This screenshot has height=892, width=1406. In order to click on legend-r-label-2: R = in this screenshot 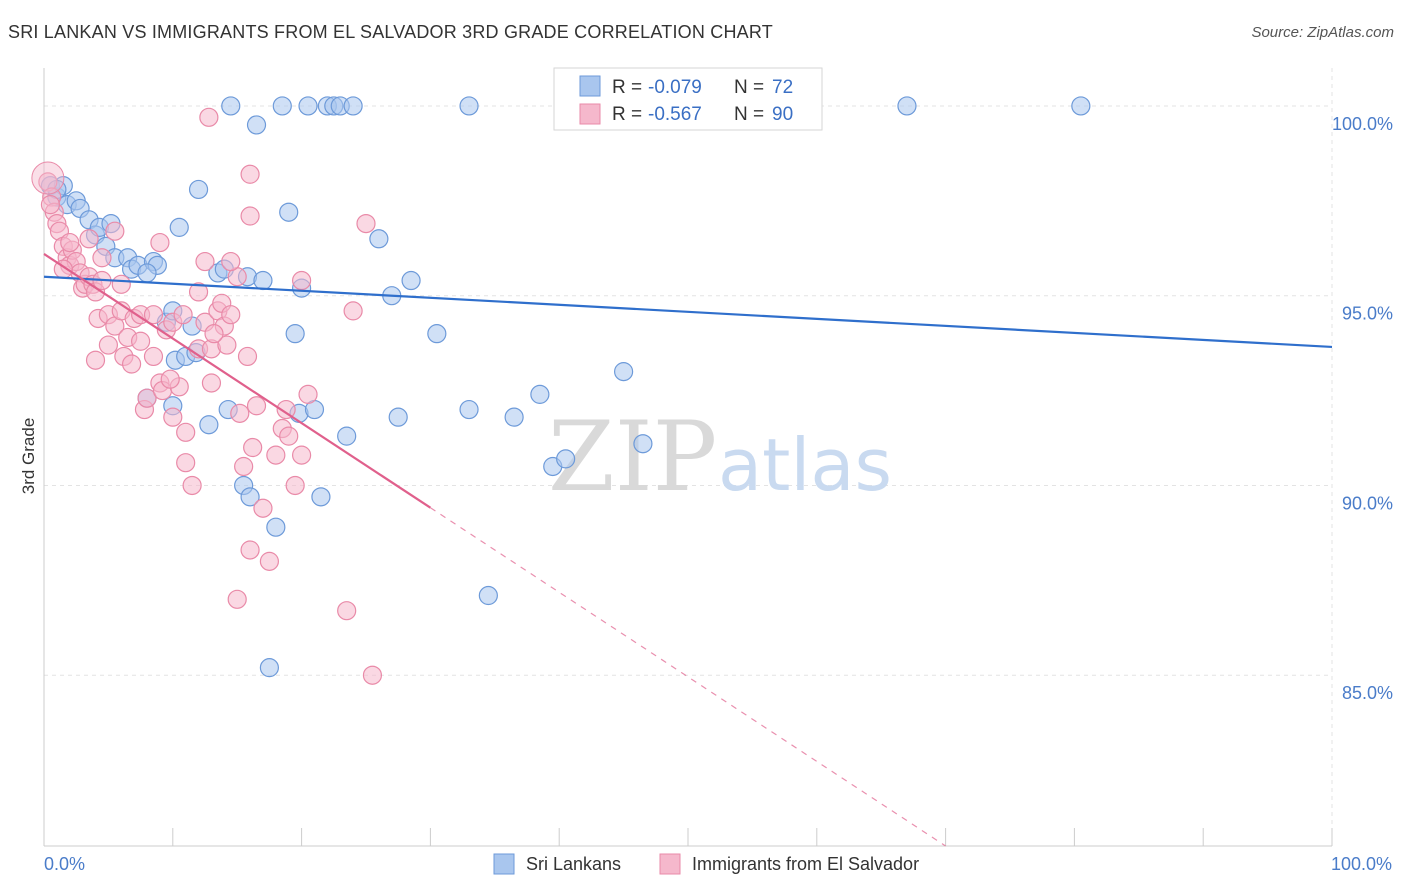, I will do `click(627, 114)`.